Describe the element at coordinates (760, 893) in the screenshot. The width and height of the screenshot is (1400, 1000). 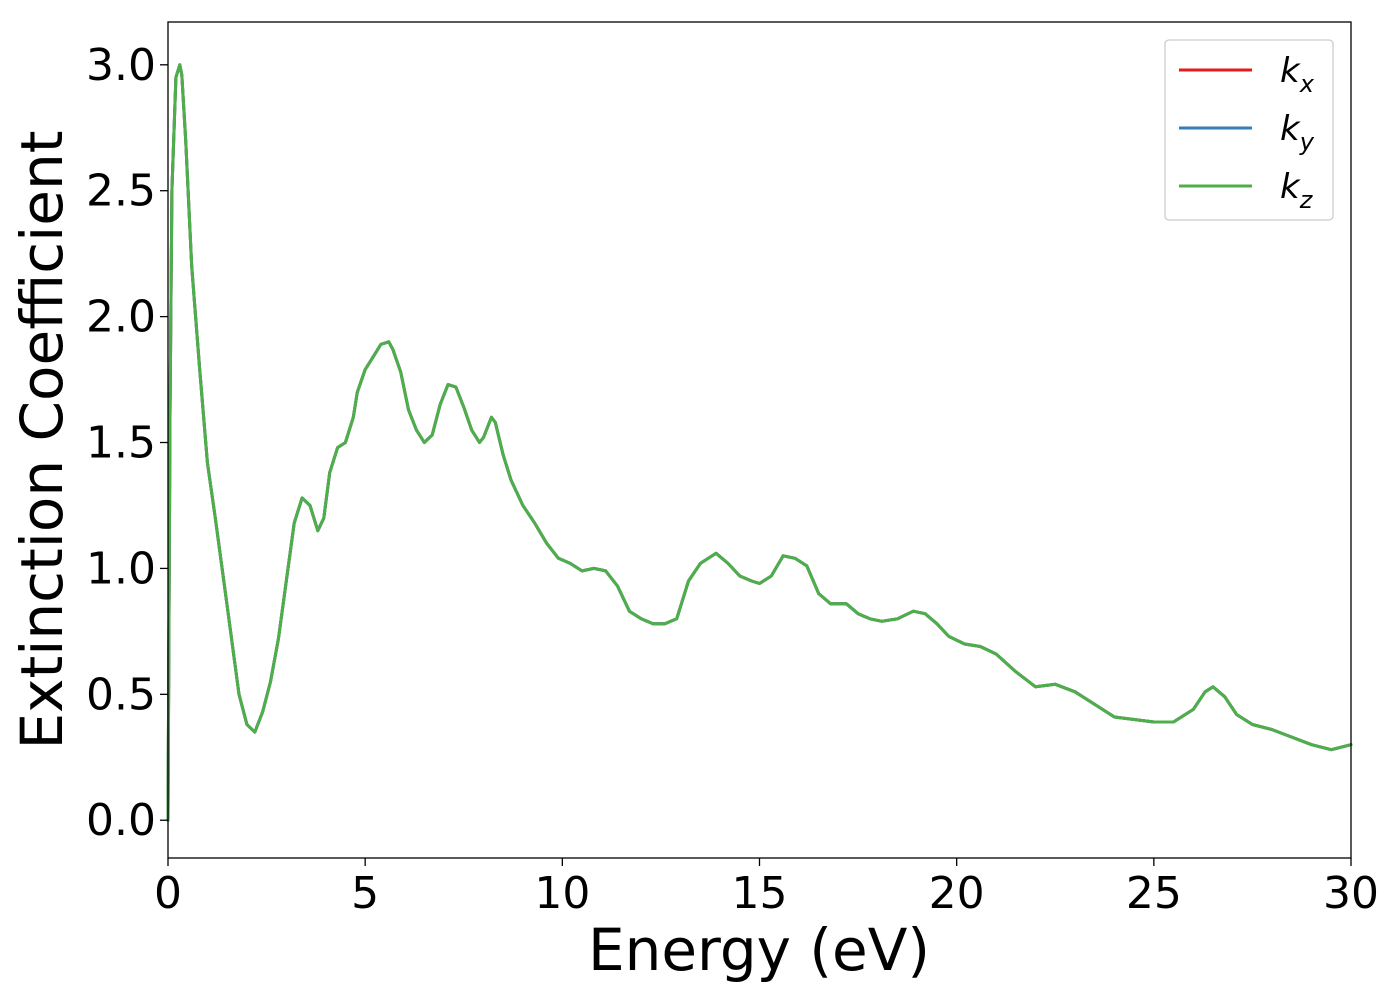
I see `x-tick-label: 15` at that location.